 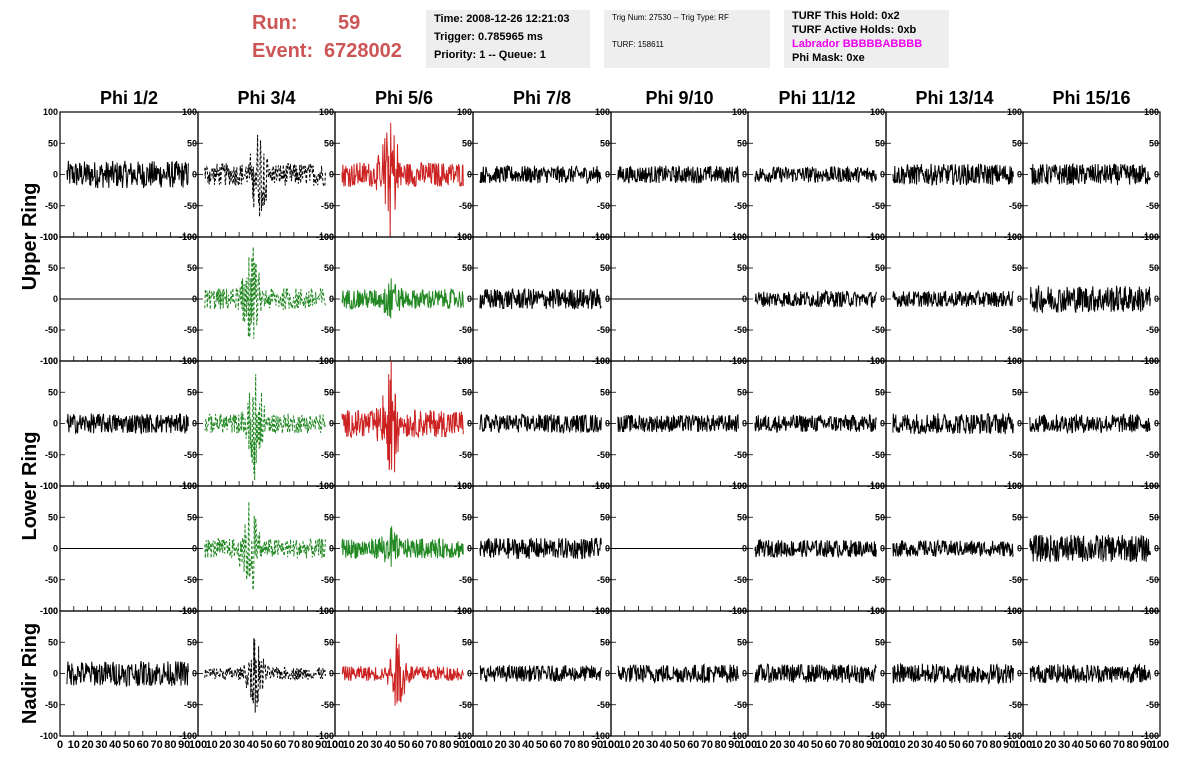 What do you see at coordinates (886, 745) in the screenshot?
I see `xtick-label-c7-0: 0` at bounding box center [886, 745].